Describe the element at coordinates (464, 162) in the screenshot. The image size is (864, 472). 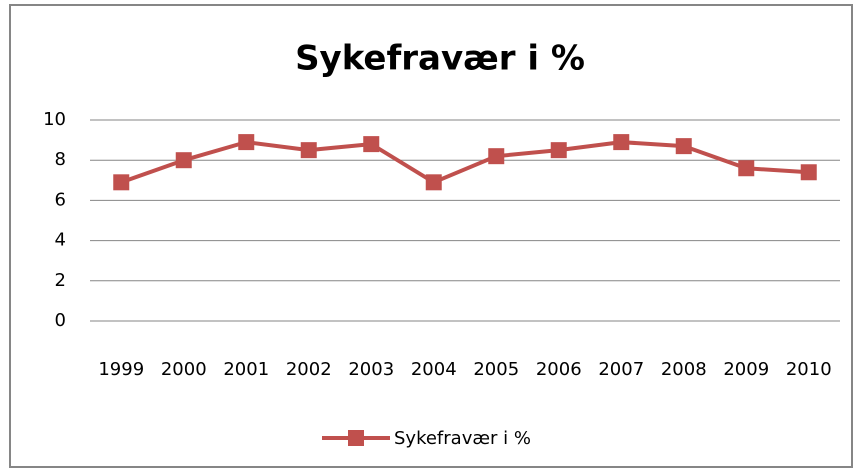
I see `series-line` at that location.